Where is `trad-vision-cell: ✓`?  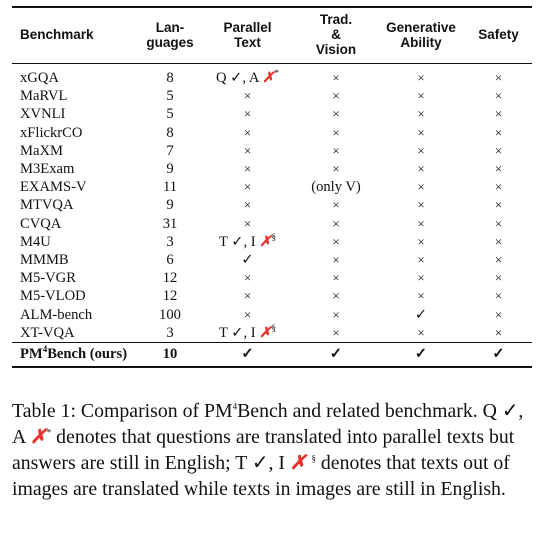
trad-vision-cell: ✓ is located at coordinates (336, 354).